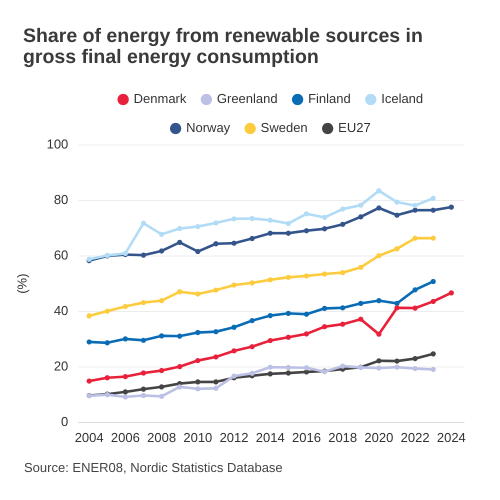  I want to click on y-tick-label: 40, so click(61, 310).